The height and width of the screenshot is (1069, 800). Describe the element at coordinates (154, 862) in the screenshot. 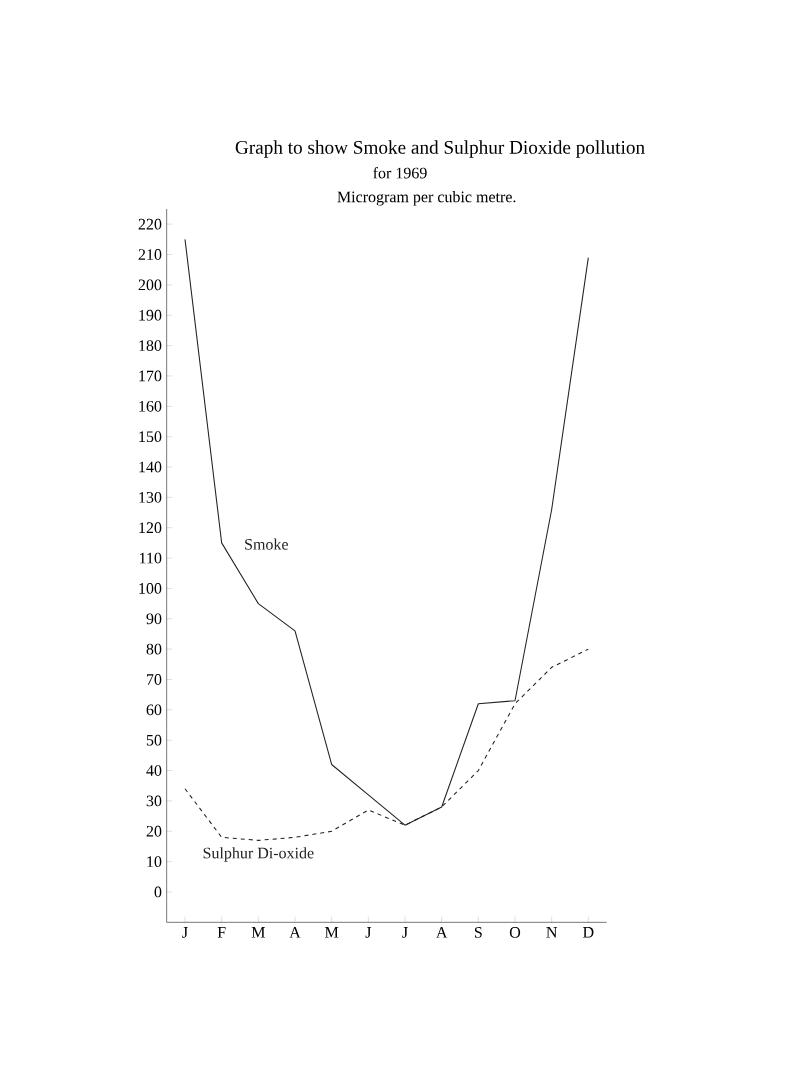

I see `y-tick-label: 10` at that location.